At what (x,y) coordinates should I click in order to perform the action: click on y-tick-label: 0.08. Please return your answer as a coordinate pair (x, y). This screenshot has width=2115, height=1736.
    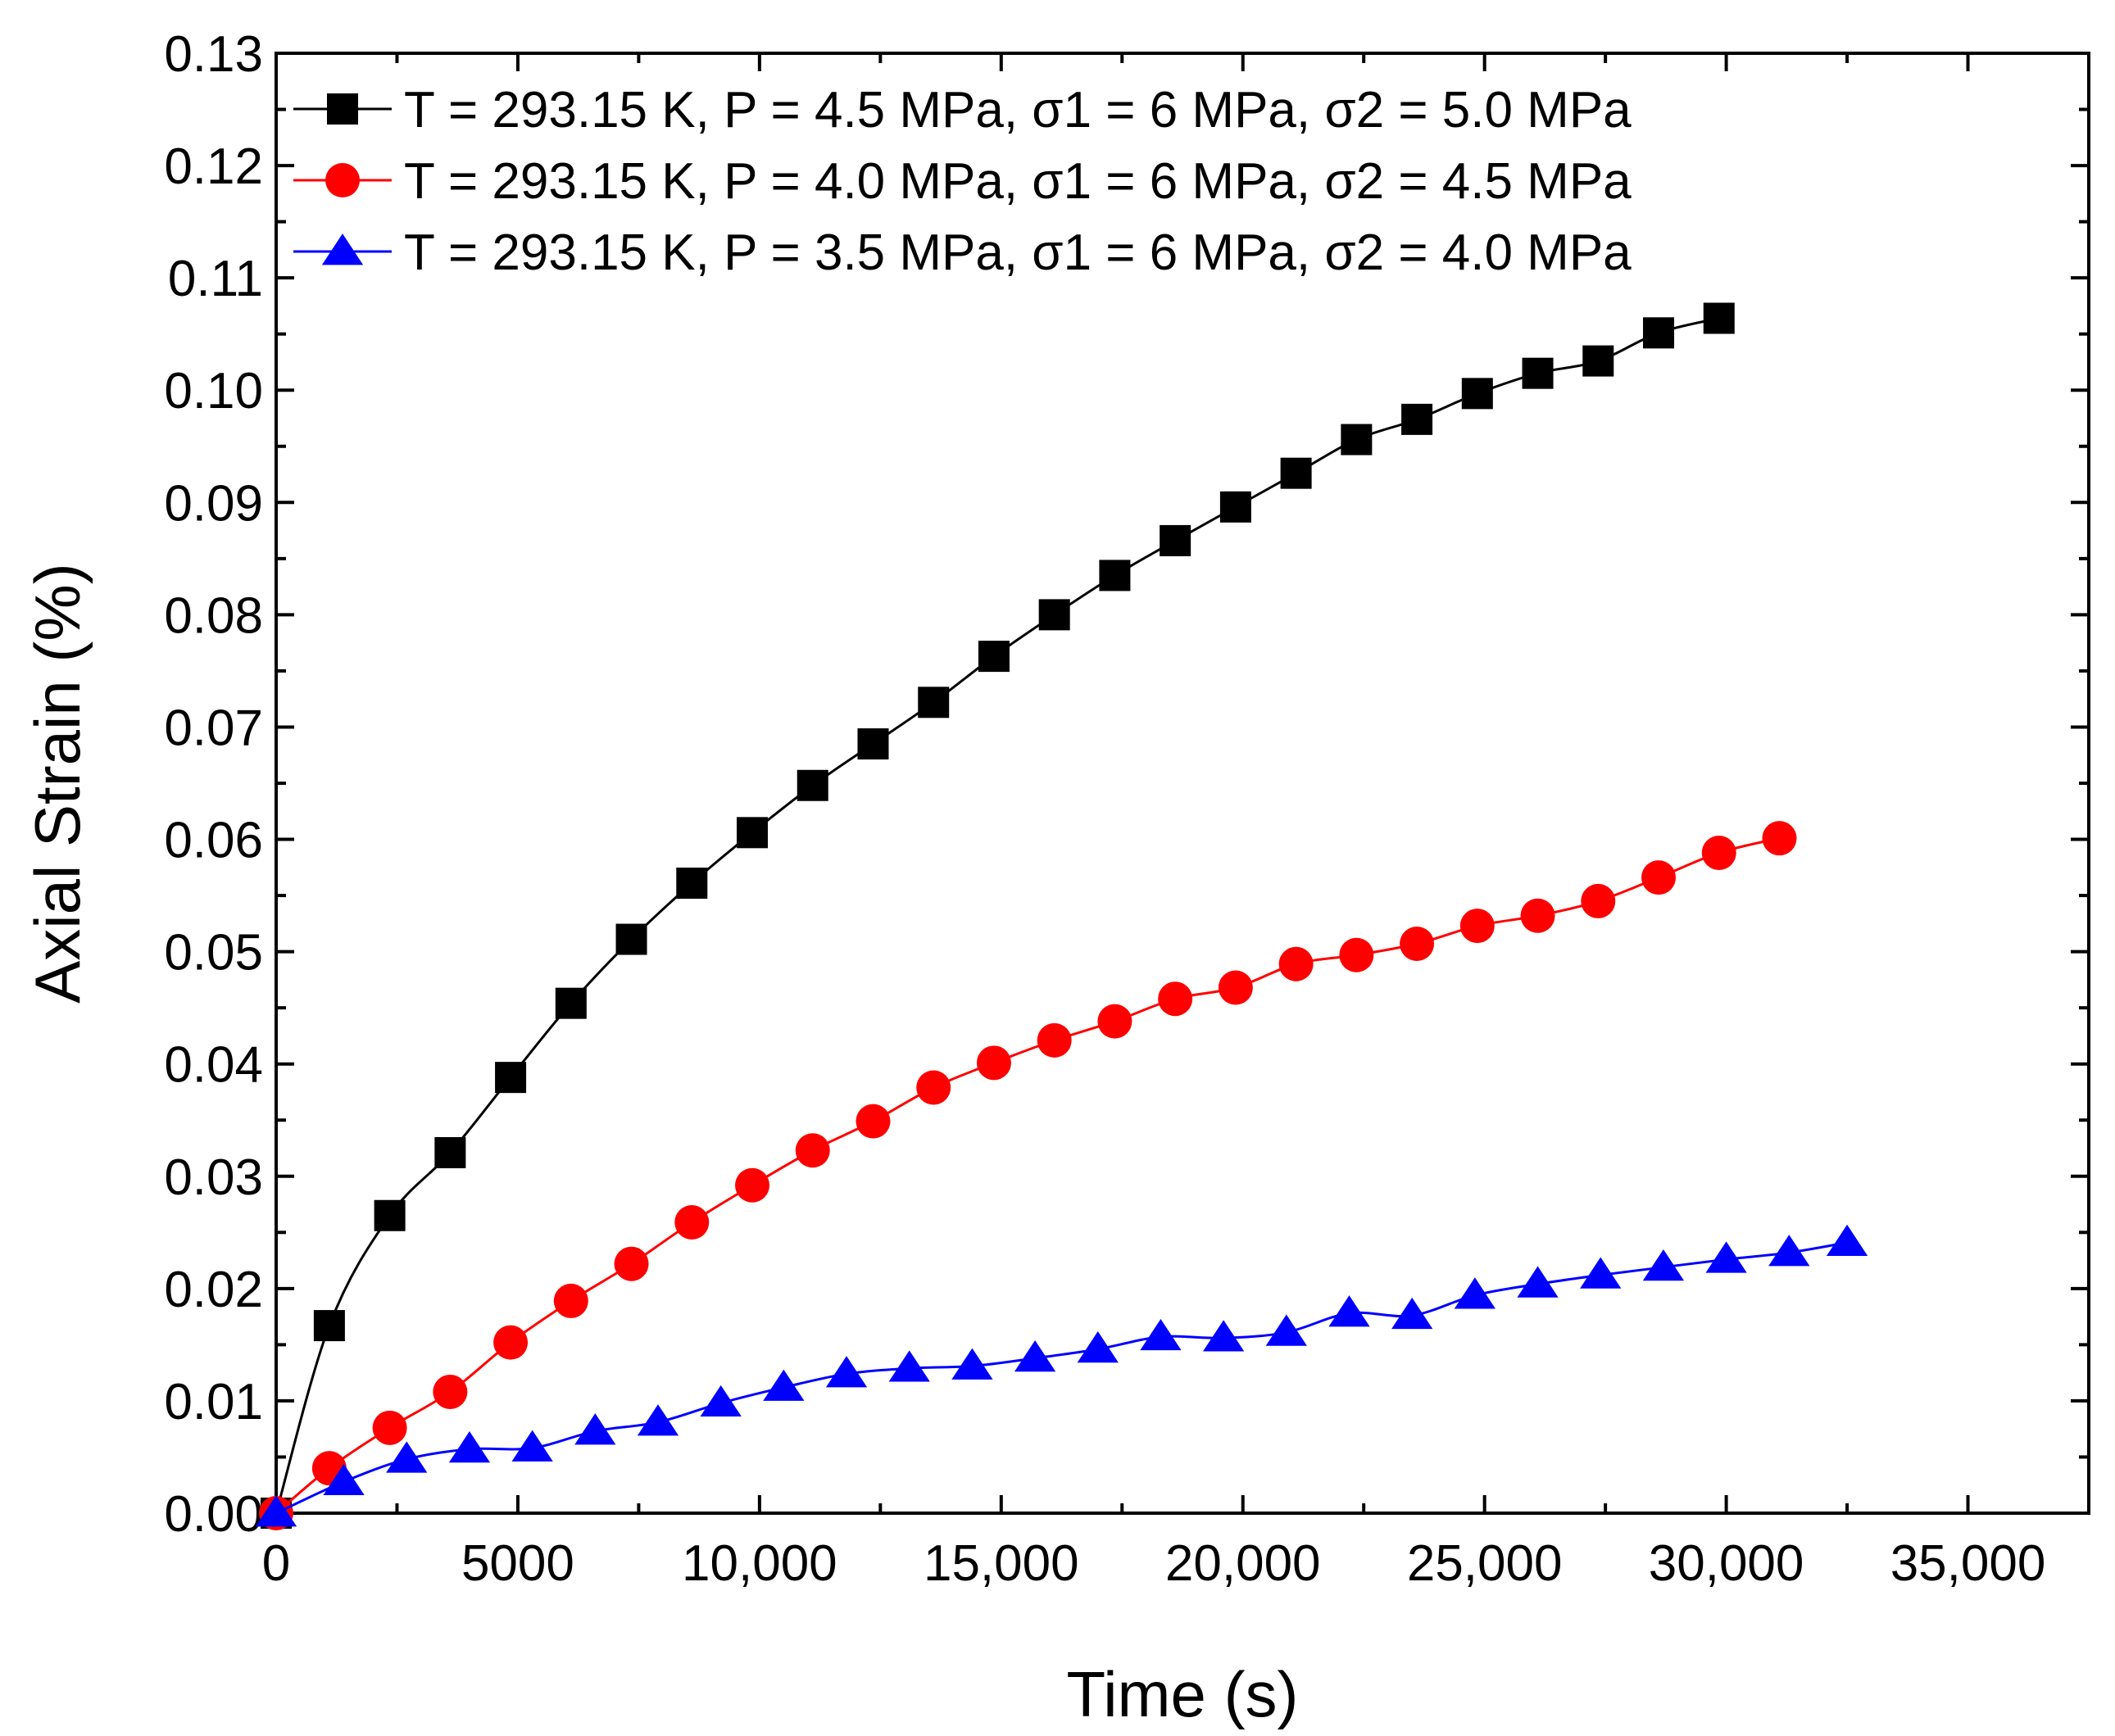
    Looking at the image, I should click on (214, 615).